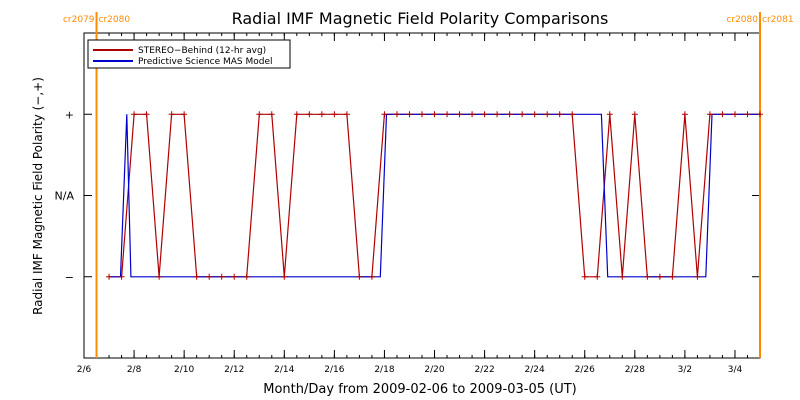 Image resolution: width=800 pixels, height=400 pixels. Describe the element at coordinates (38, 196) in the screenshot. I see `y-axis-label: Radial IMF Magnetic Field Polarity (−,+)` at that location.